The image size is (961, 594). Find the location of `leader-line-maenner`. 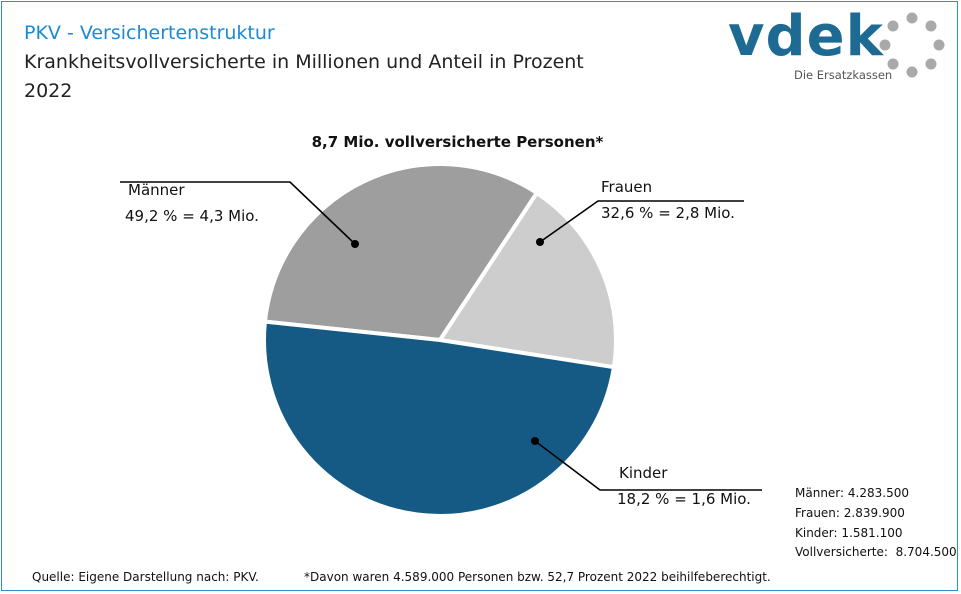

leader-line-maenner is located at coordinates (238, 213).